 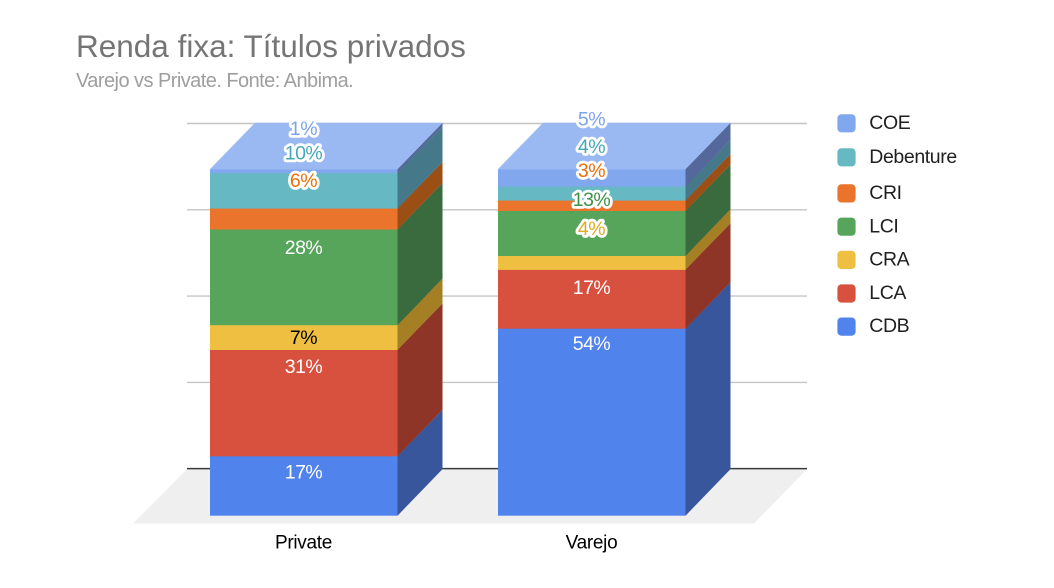 I want to click on svg-text: 6%, so click(x=303, y=181).